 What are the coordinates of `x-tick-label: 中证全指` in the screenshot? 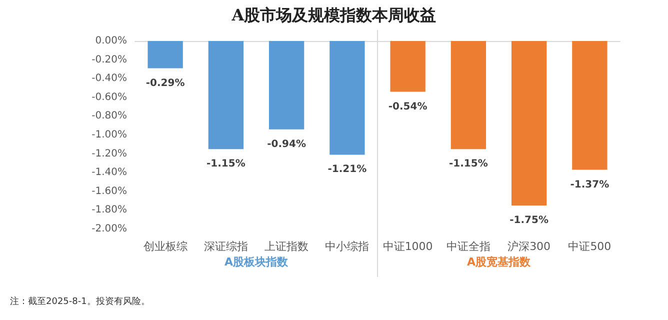 It's located at (468, 246).